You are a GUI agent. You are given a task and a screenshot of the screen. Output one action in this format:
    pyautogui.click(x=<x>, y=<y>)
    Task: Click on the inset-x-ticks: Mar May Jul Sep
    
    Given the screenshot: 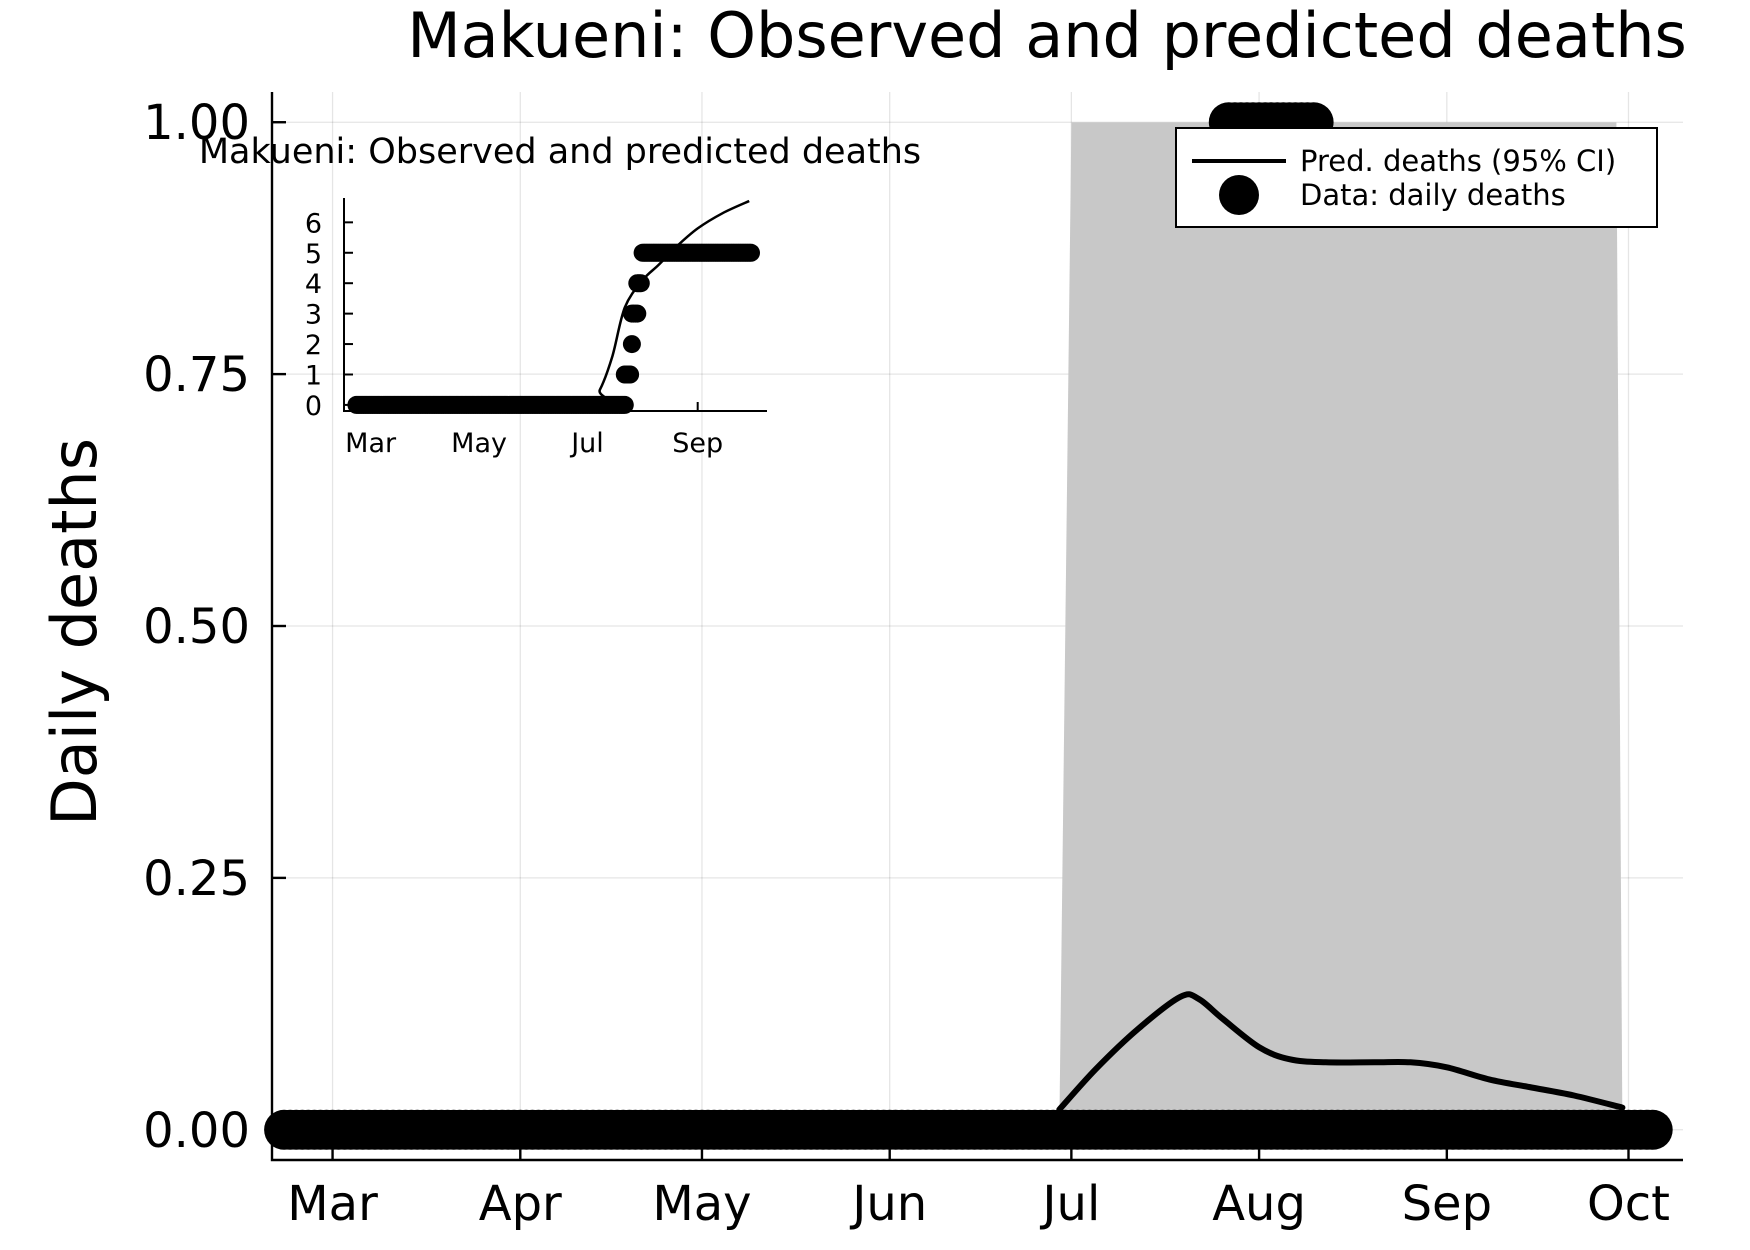 What is the action you would take?
    pyautogui.click(x=534, y=430)
    